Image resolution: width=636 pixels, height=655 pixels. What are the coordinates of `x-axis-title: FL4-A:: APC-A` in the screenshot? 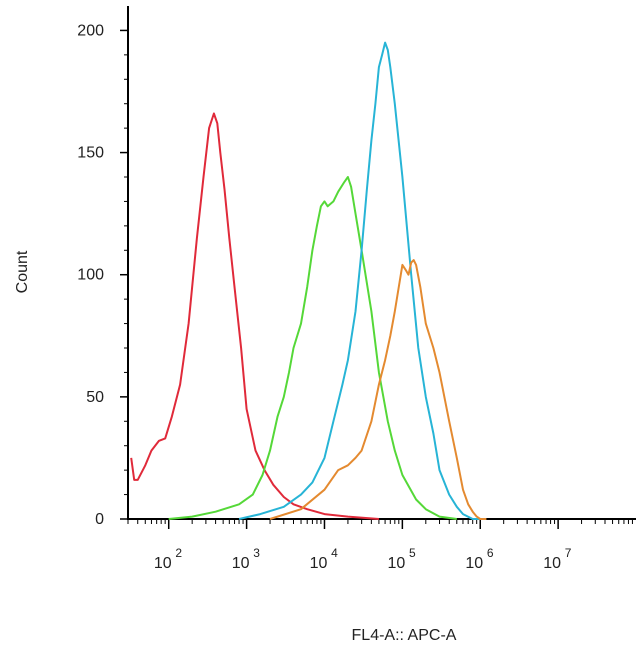 It's located at (404, 635).